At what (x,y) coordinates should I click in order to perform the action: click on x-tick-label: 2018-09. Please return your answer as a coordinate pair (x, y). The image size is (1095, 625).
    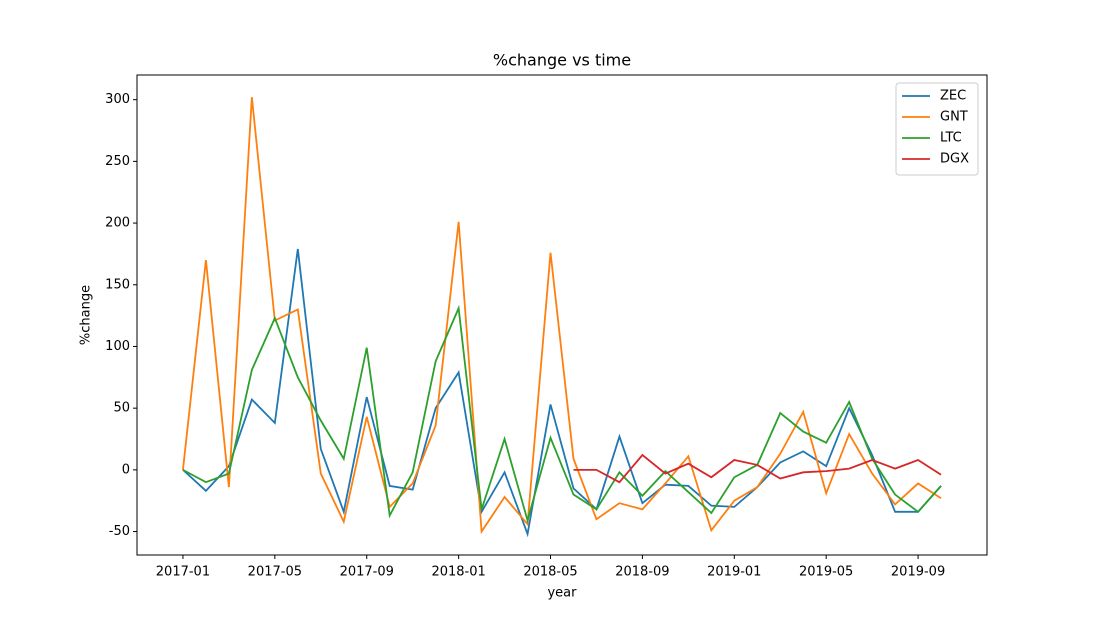
    Looking at the image, I should click on (642, 572).